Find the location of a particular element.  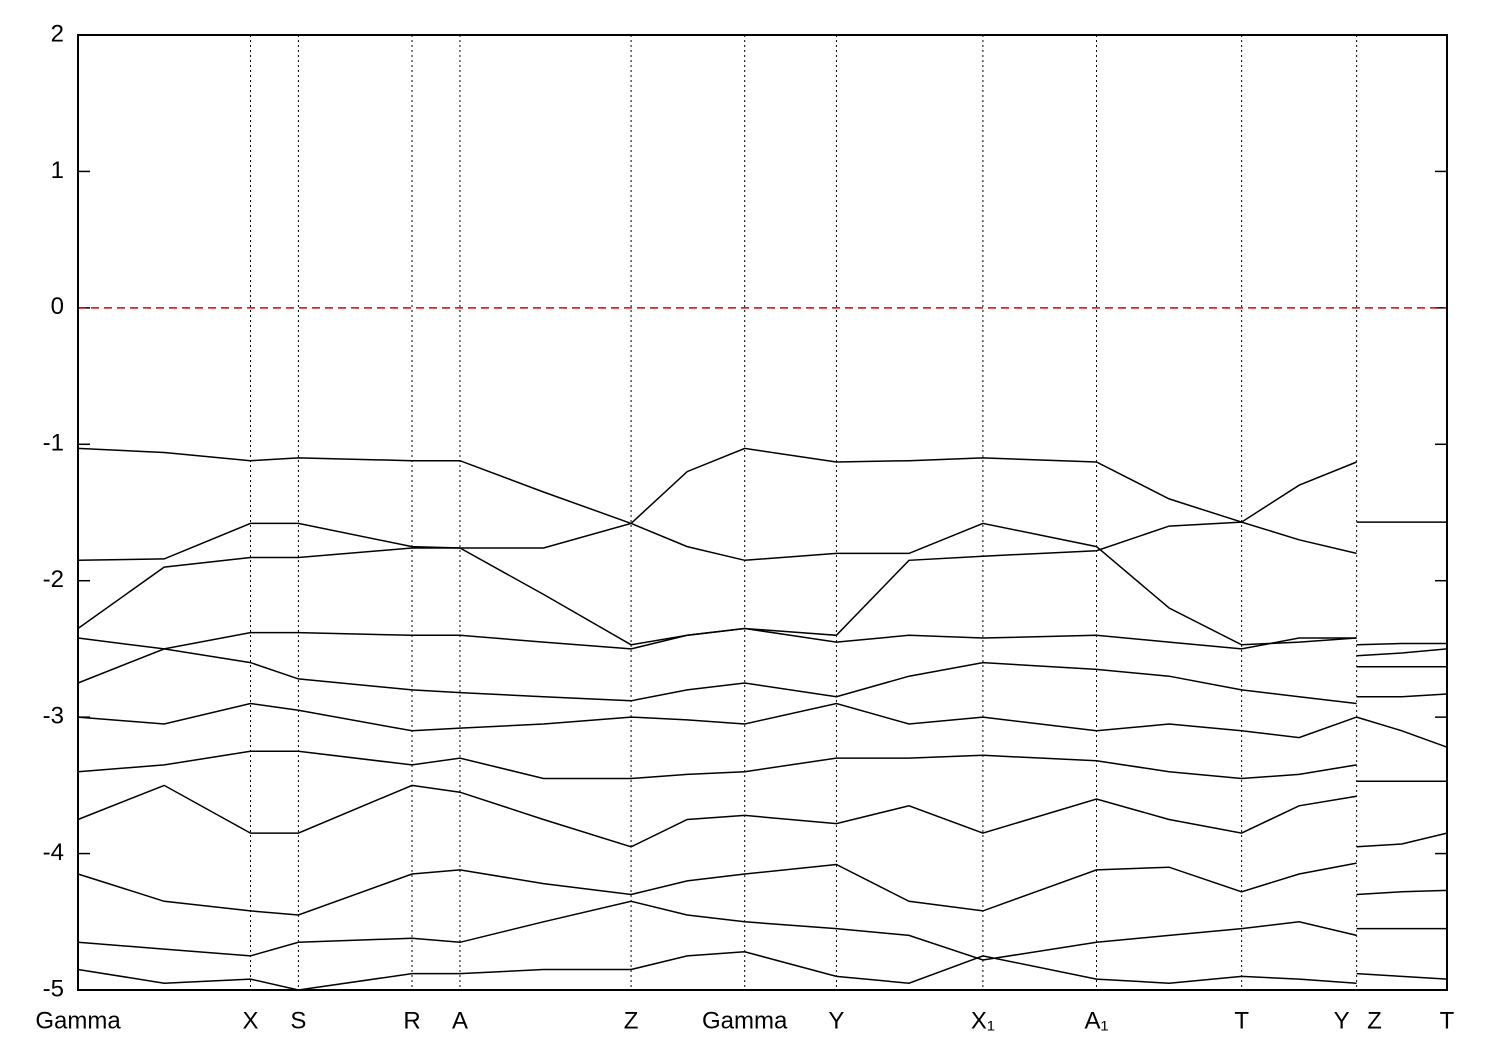

x-tick-label: R is located at coordinates (411, 1020).